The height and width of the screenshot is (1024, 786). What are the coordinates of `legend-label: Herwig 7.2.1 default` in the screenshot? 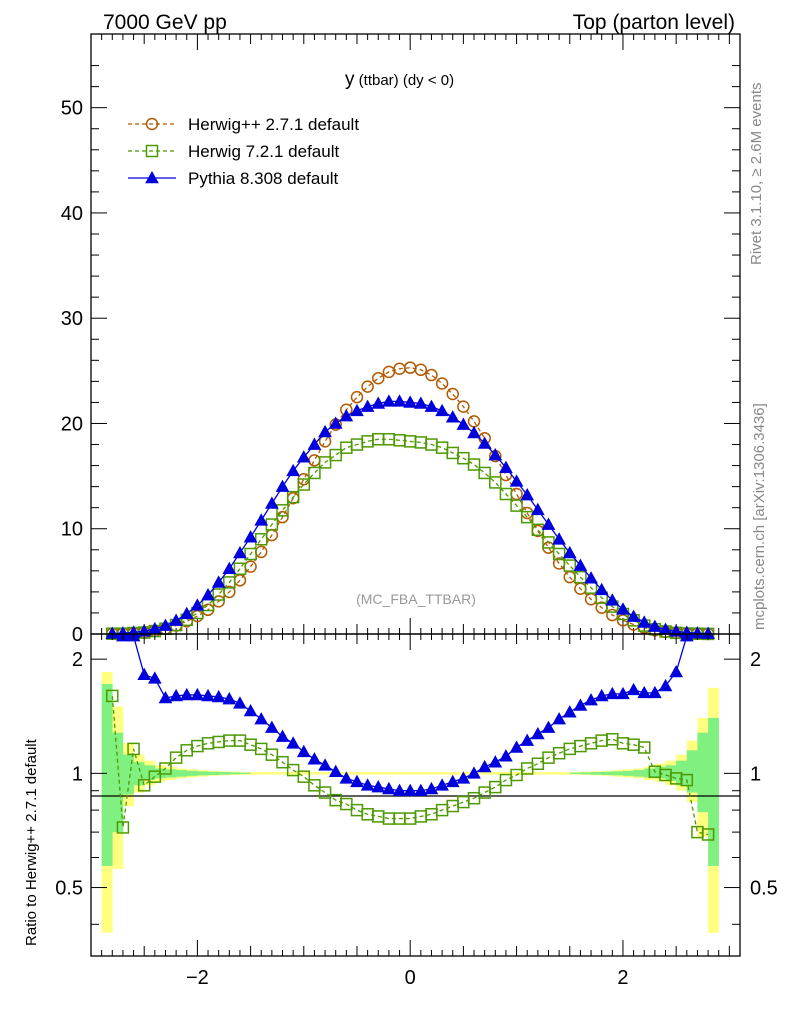 It's located at (263, 151).